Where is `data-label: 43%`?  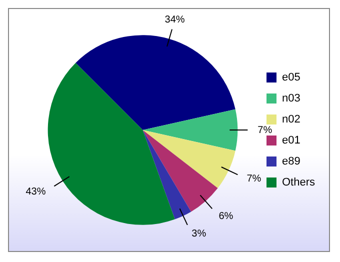 data-label: 43% is located at coordinates (36, 192).